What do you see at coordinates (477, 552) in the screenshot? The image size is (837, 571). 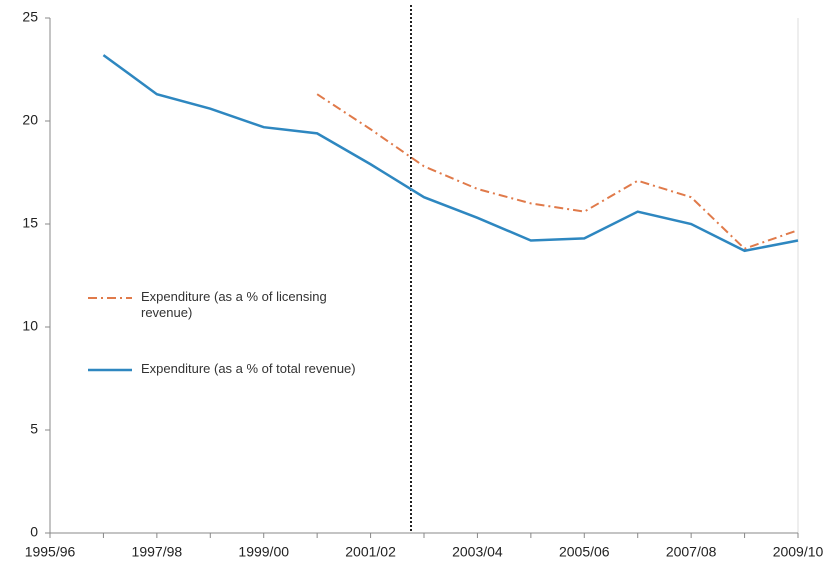 I see `x-tick-label: 2003/04` at bounding box center [477, 552].